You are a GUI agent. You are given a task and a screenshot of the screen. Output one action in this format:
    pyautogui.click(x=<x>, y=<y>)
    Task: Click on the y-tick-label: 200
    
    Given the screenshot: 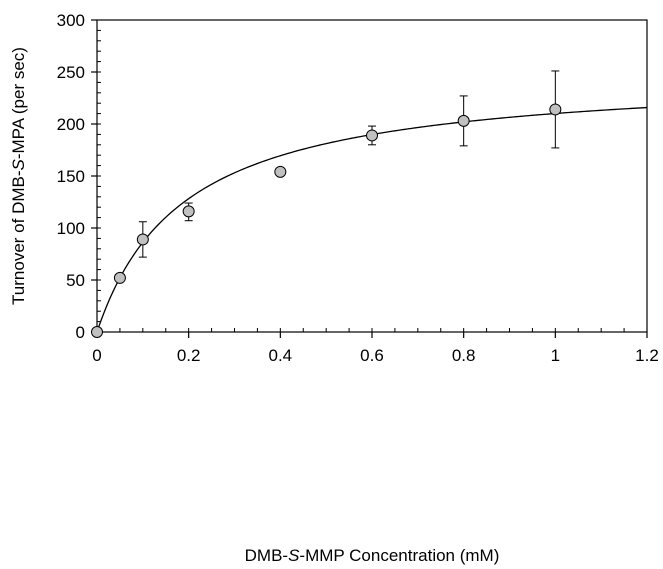 What is the action you would take?
    pyautogui.click(x=71, y=124)
    